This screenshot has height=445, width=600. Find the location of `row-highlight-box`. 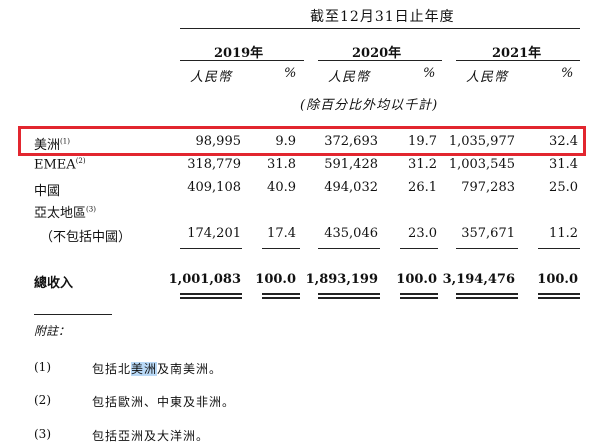

row-highlight-box is located at coordinates (302, 141).